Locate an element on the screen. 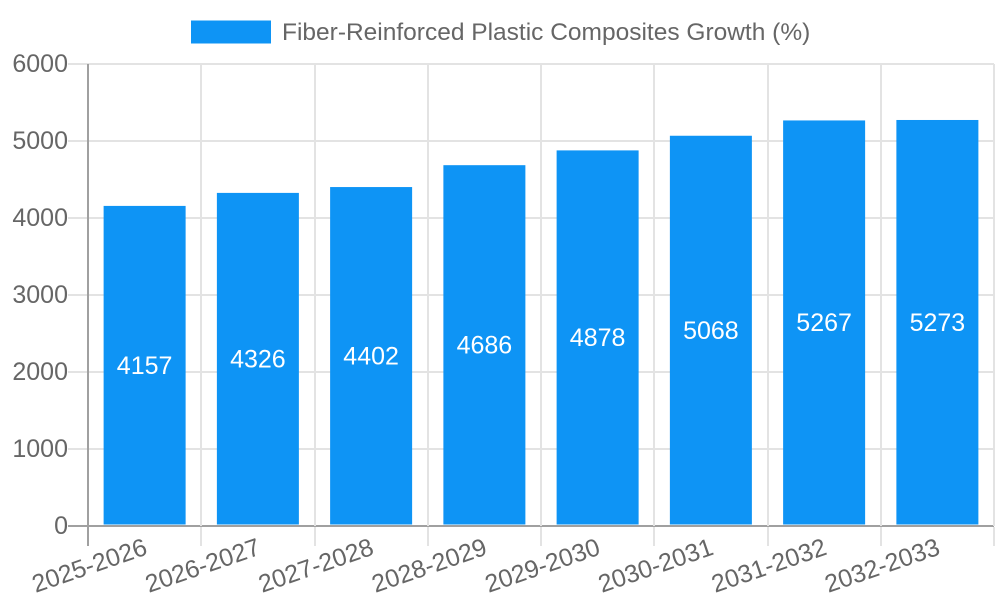 The image size is (1000, 600). svg-text: 4326 is located at coordinates (258, 359).